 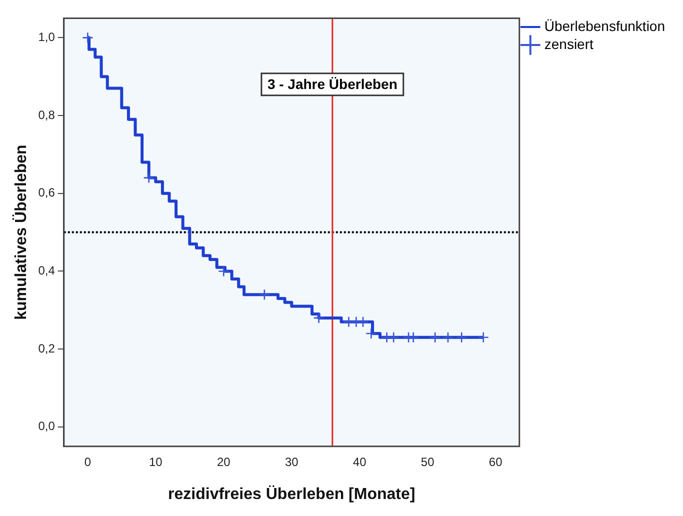 What do you see at coordinates (155, 461) in the screenshot?
I see `x-tick-label: 10` at bounding box center [155, 461].